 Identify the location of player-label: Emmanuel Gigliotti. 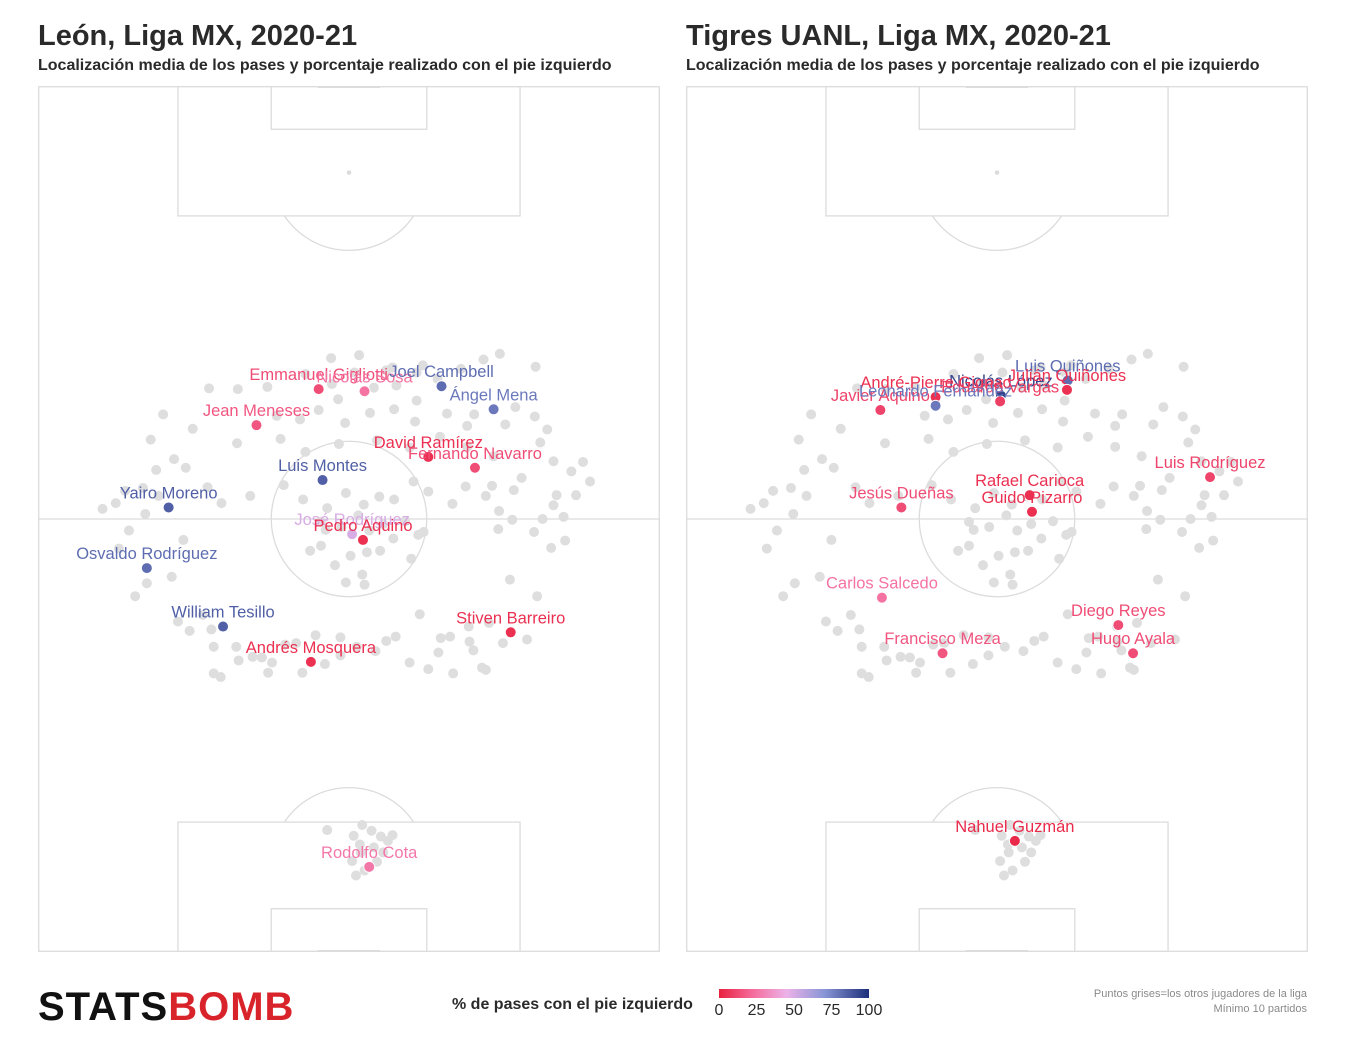
(318, 375).